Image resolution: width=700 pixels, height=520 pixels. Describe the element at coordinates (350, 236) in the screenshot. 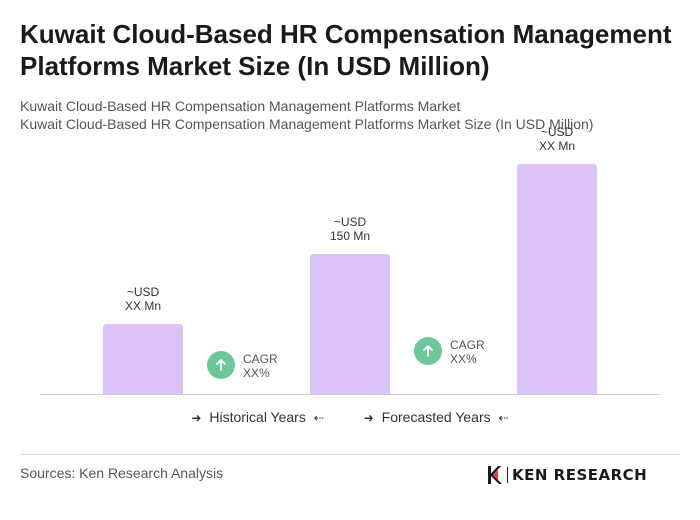

I see `bar-2-value-label-line-2: 150 Mn` at that location.